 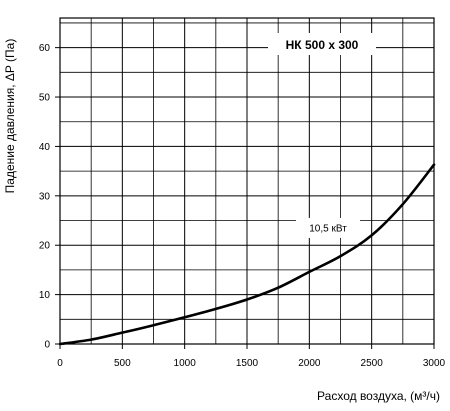 I want to click on annotation-box: 10,5 кВт, so click(x=328, y=227).